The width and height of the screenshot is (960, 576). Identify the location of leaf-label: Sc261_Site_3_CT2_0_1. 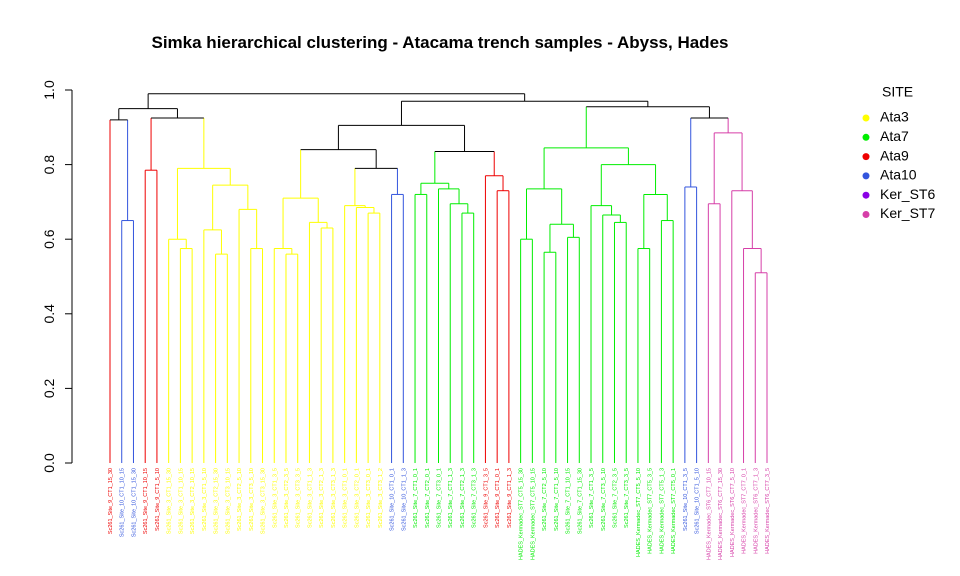
(357, 498).